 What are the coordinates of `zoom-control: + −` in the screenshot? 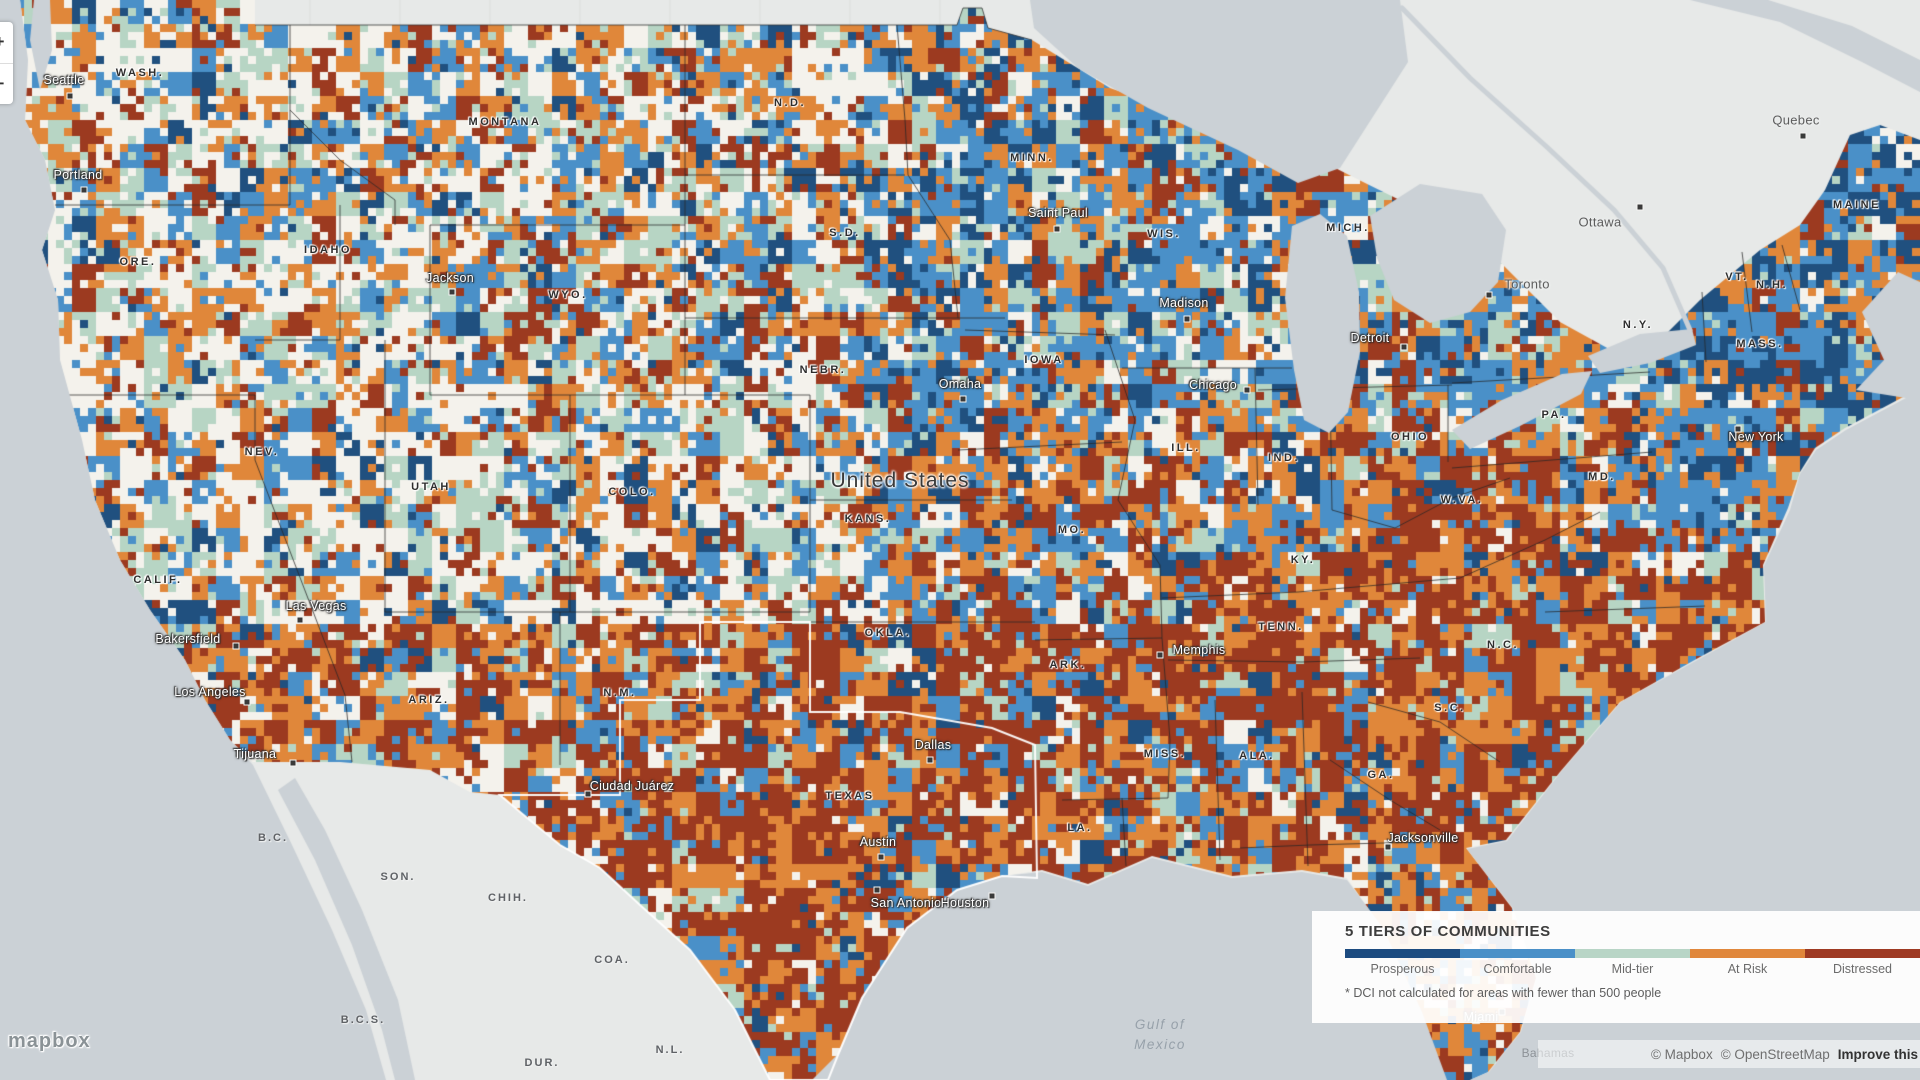 It's located at (6, 63).